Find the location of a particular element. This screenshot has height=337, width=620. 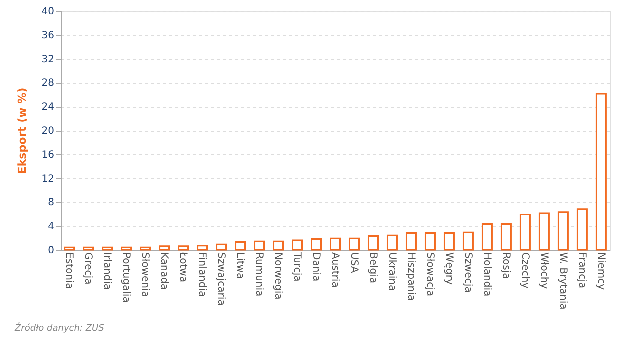

y-tick-label: 28 is located at coordinates (48, 84).